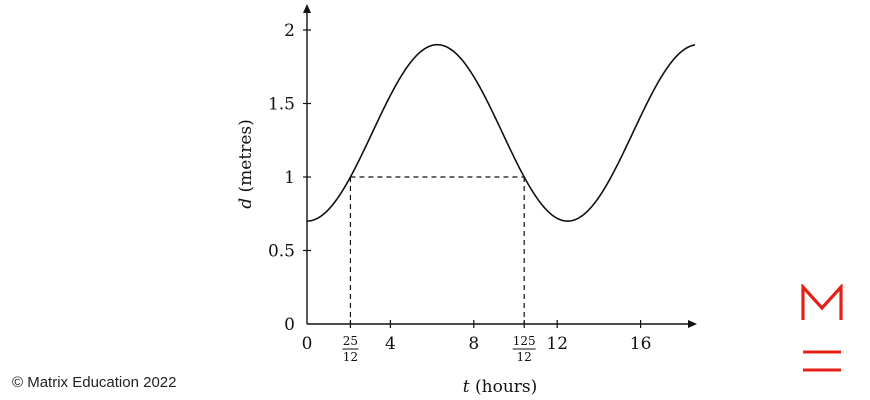 The height and width of the screenshot is (400, 870). What do you see at coordinates (822, 328) in the screenshot?
I see `matrix-logo-icon` at bounding box center [822, 328].